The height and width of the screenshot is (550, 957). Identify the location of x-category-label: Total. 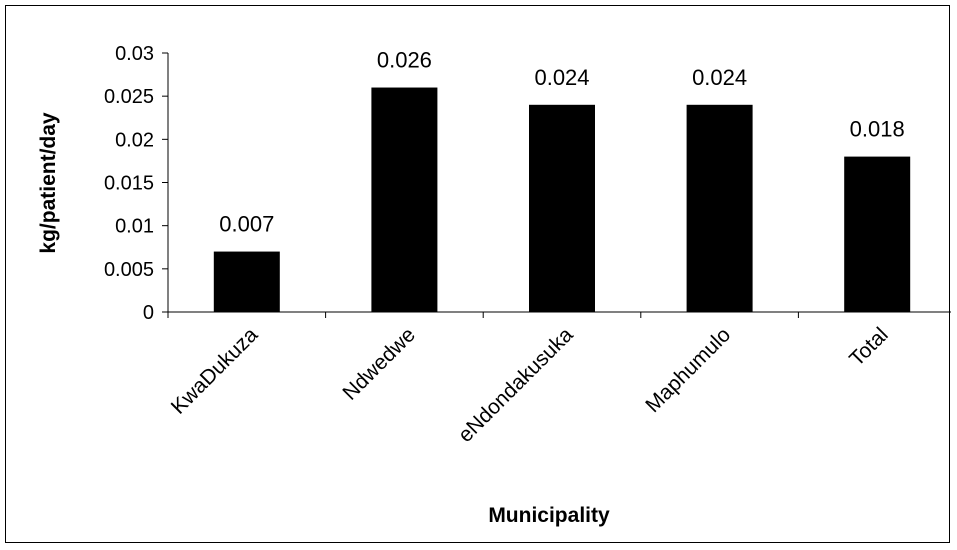
(869, 347).